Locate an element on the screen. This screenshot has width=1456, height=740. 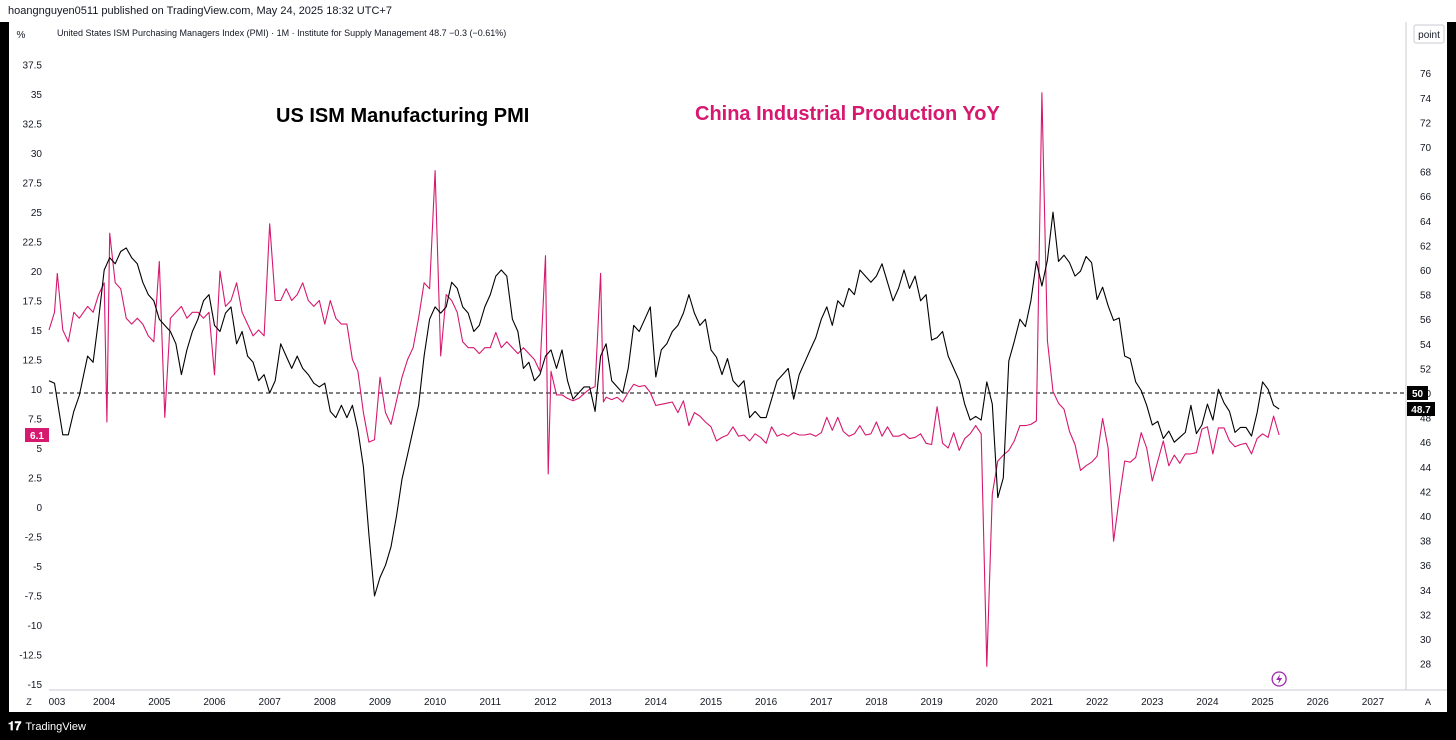
left-axis-tick: 32.5 is located at coordinates (33, 125).